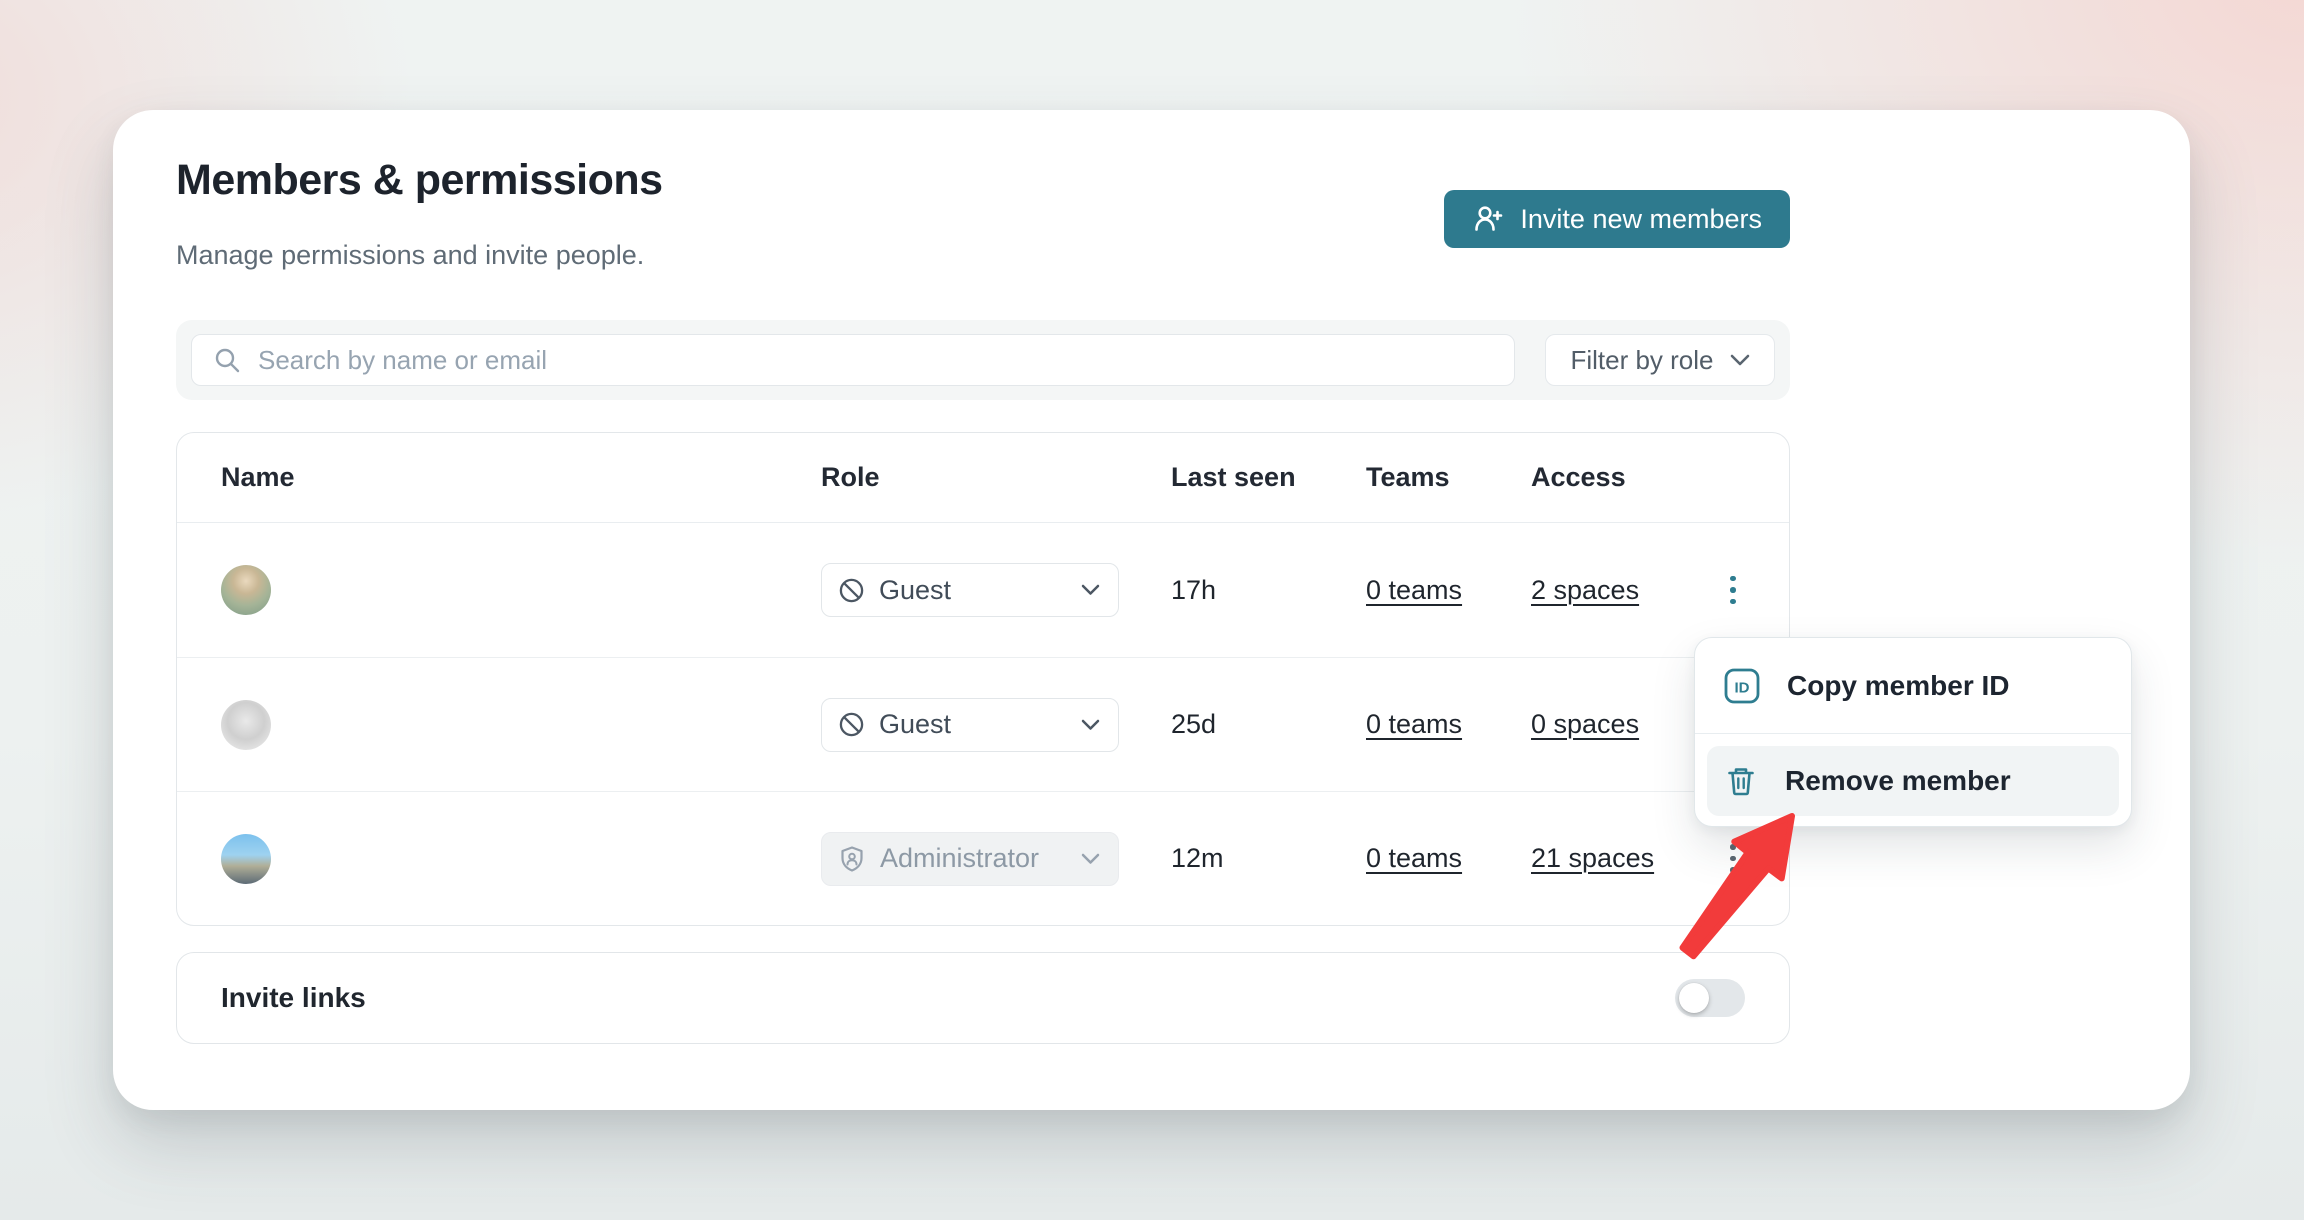 This screenshot has height=1220, width=2304. I want to click on menu-item-remove-member: Remove member, so click(1913, 781).